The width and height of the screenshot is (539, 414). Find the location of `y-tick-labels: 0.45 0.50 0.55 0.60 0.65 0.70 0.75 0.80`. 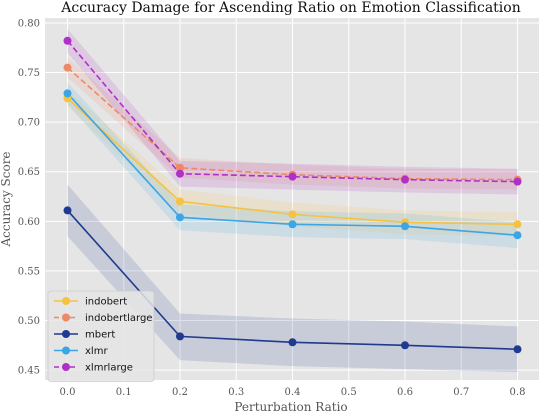

y-tick-labels: 0.45 0.50 0.55 0.60 0.65 0.70 0.75 0.80 is located at coordinates (29, 197).